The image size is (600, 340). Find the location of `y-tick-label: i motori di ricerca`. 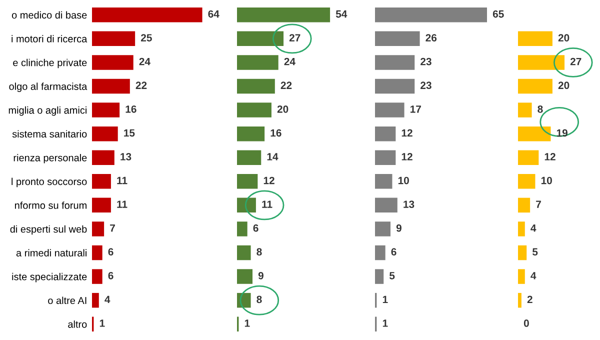

y-tick-label: i motori di ricerca is located at coordinates (50, 38).